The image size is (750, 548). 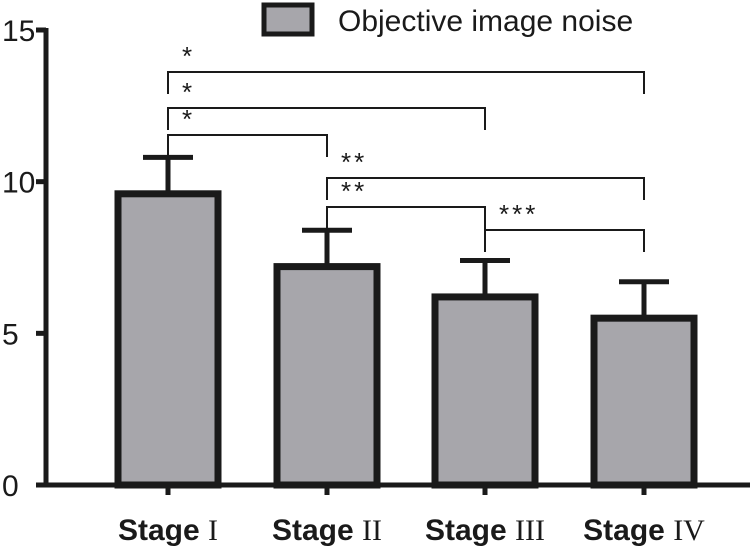 I want to click on y-tick-label: 5, so click(x=10, y=334).